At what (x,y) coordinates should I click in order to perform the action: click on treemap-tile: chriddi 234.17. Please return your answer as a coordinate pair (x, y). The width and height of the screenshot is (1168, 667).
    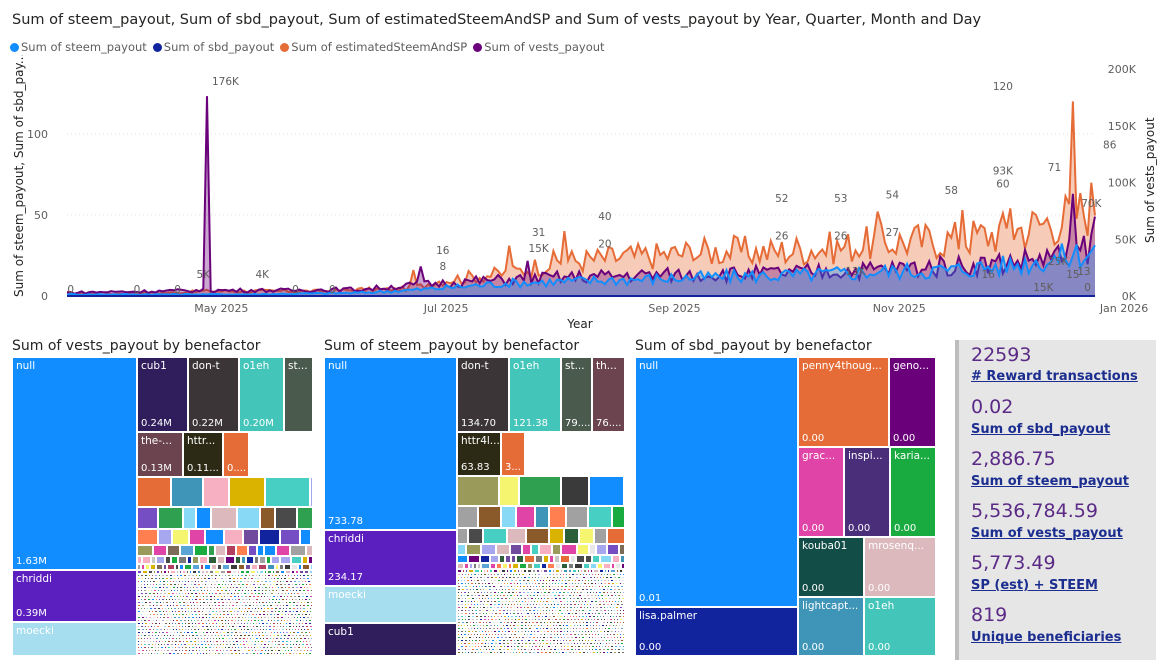
    Looking at the image, I should click on (390, 558).